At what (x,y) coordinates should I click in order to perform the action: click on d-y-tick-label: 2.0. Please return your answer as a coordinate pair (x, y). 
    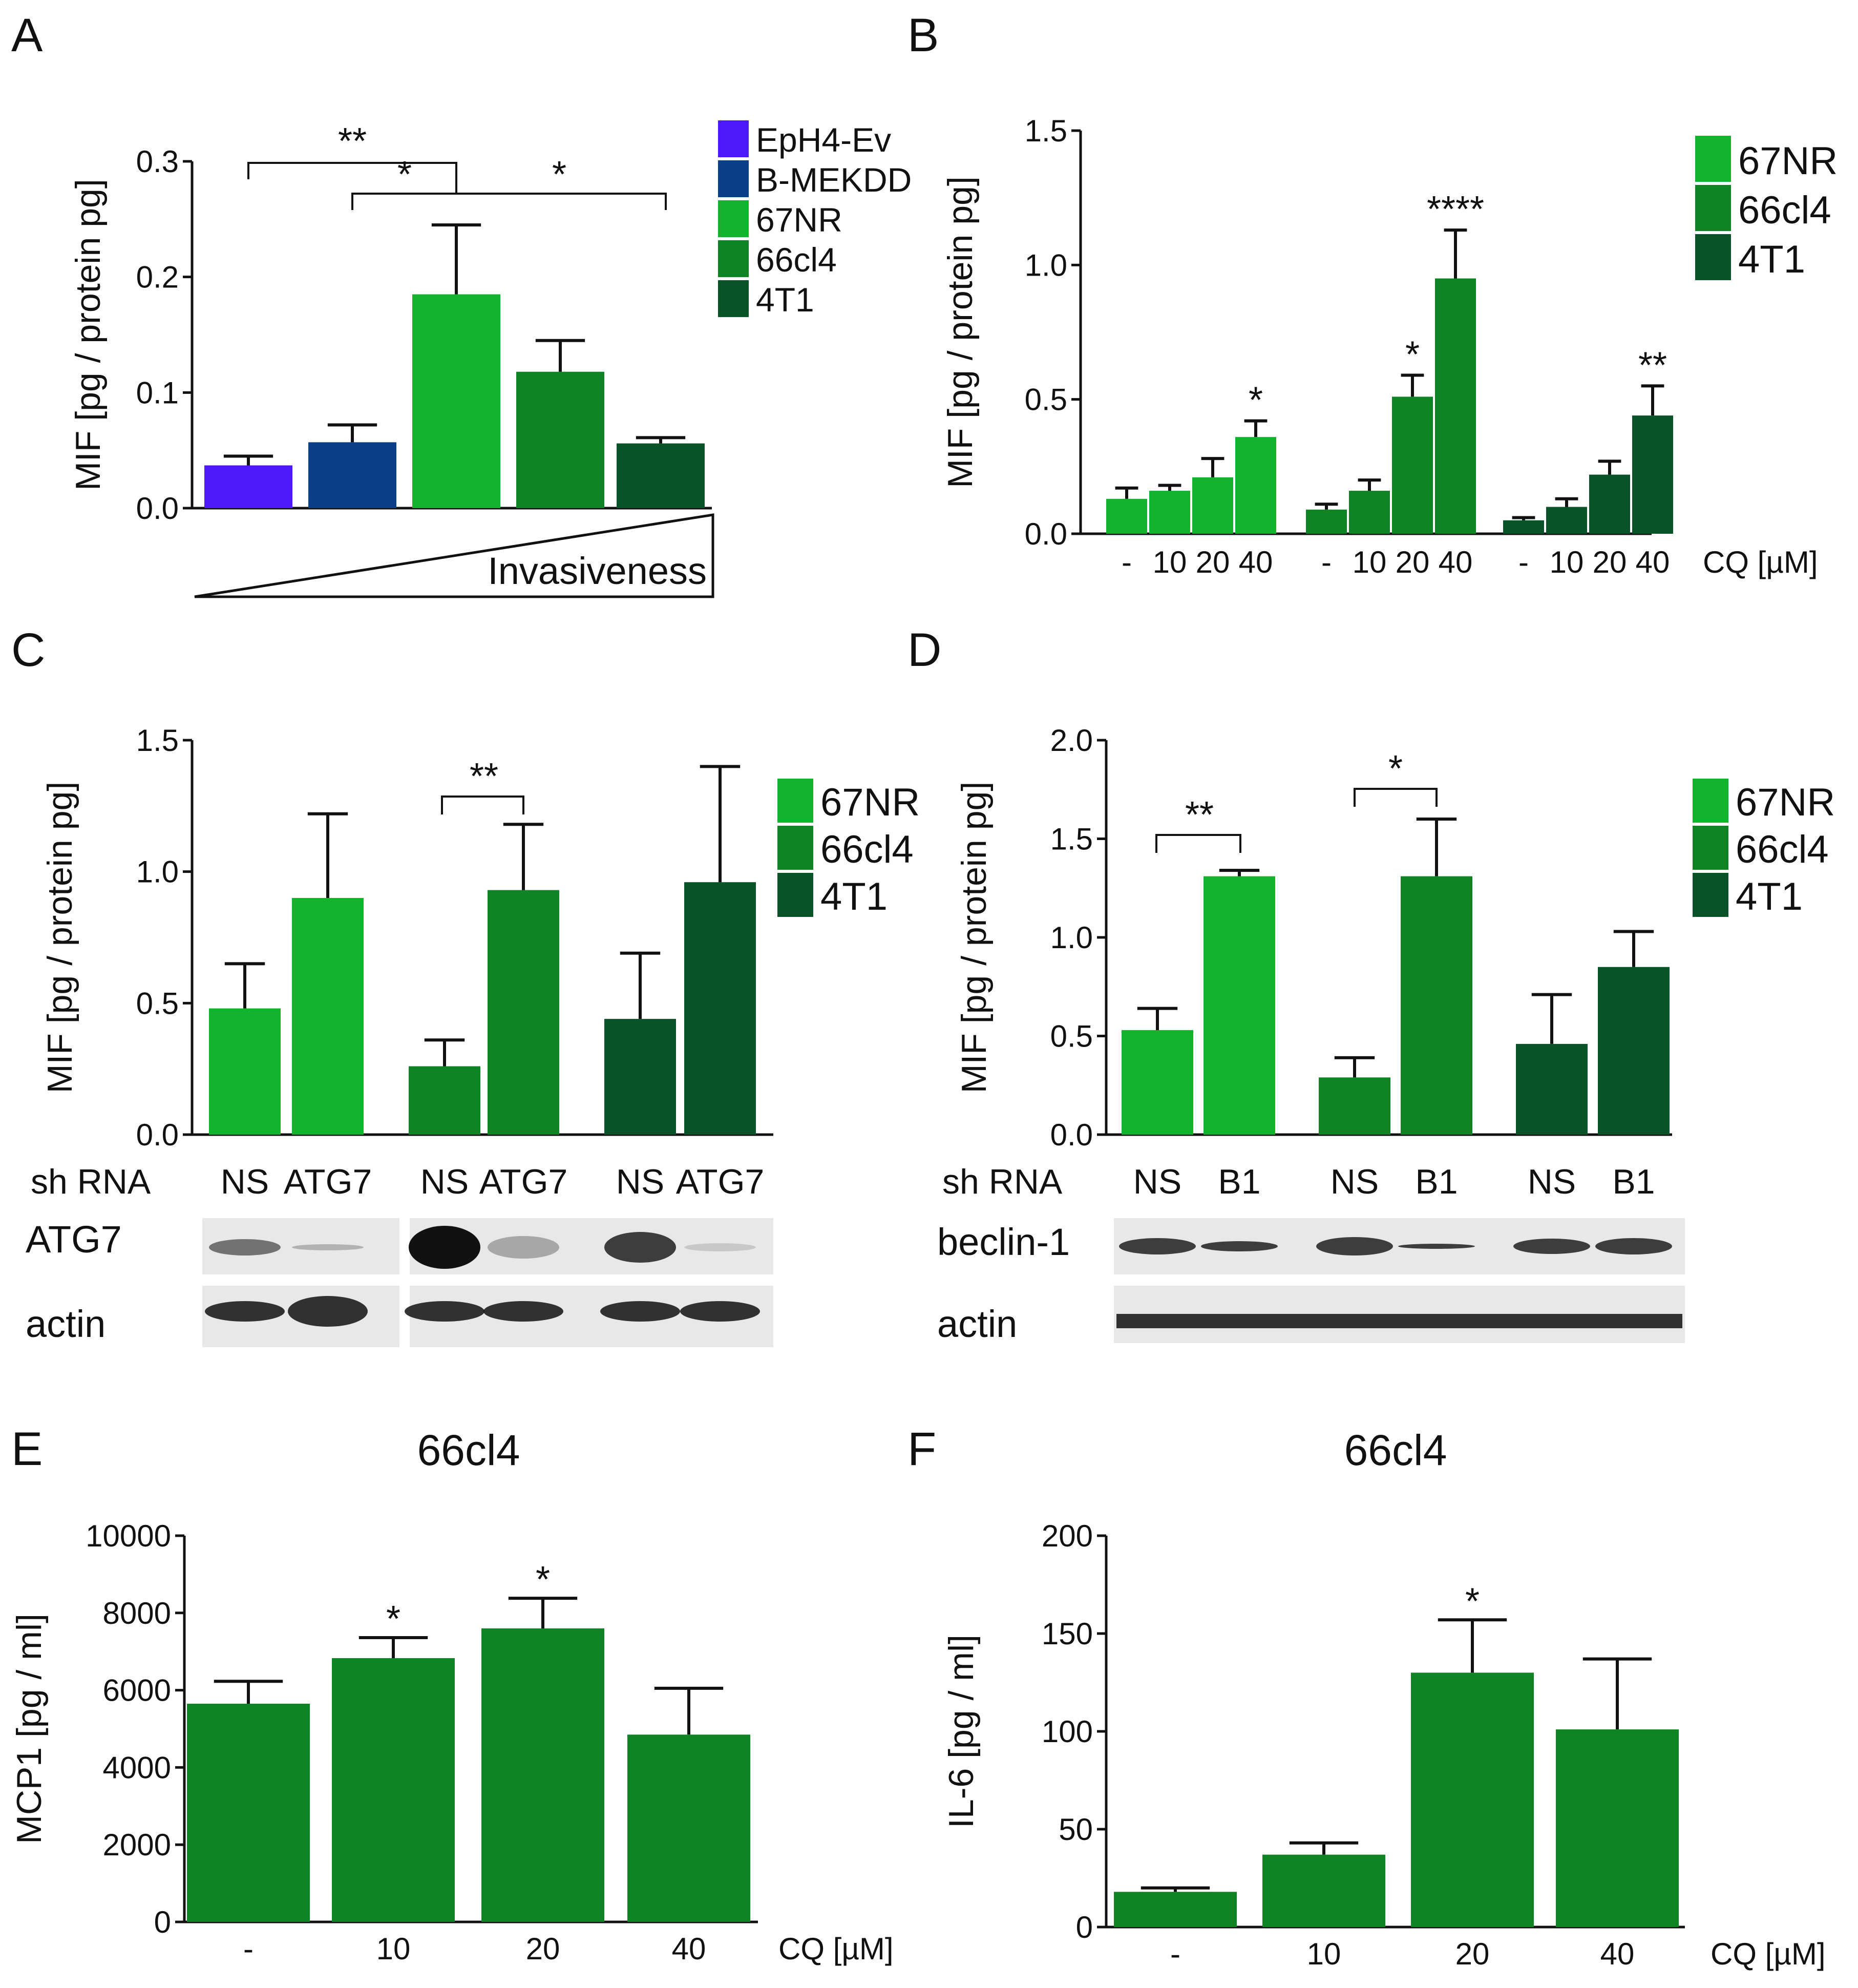
    Looking at the image, I should click on (1071, 740).